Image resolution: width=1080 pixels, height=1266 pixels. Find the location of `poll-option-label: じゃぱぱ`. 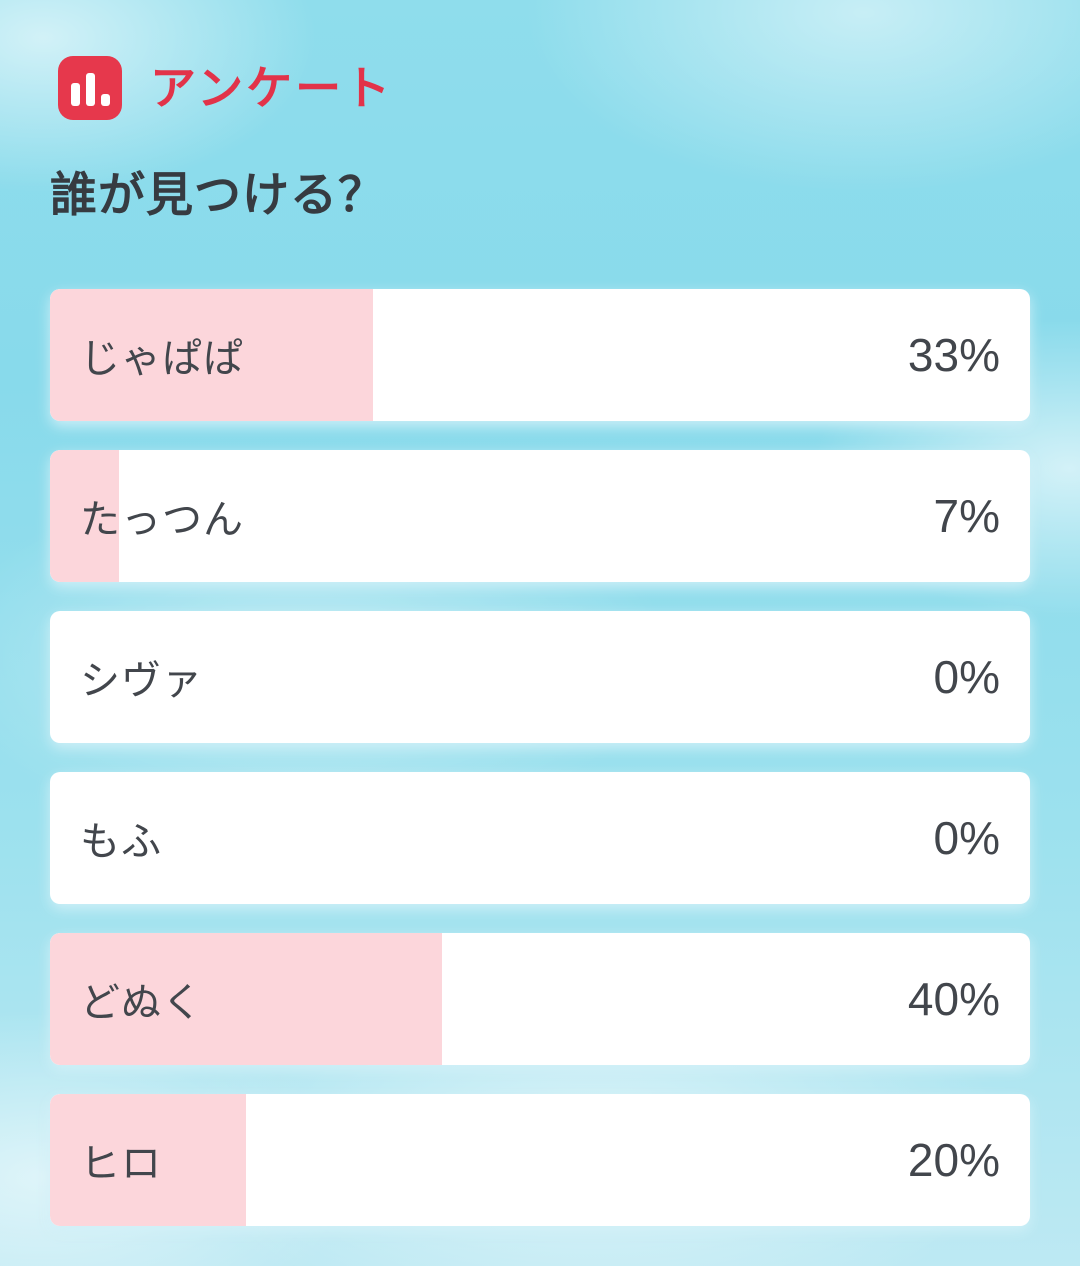

poll-option-label: じゃぱぱ is located at coordinates (162, 359).